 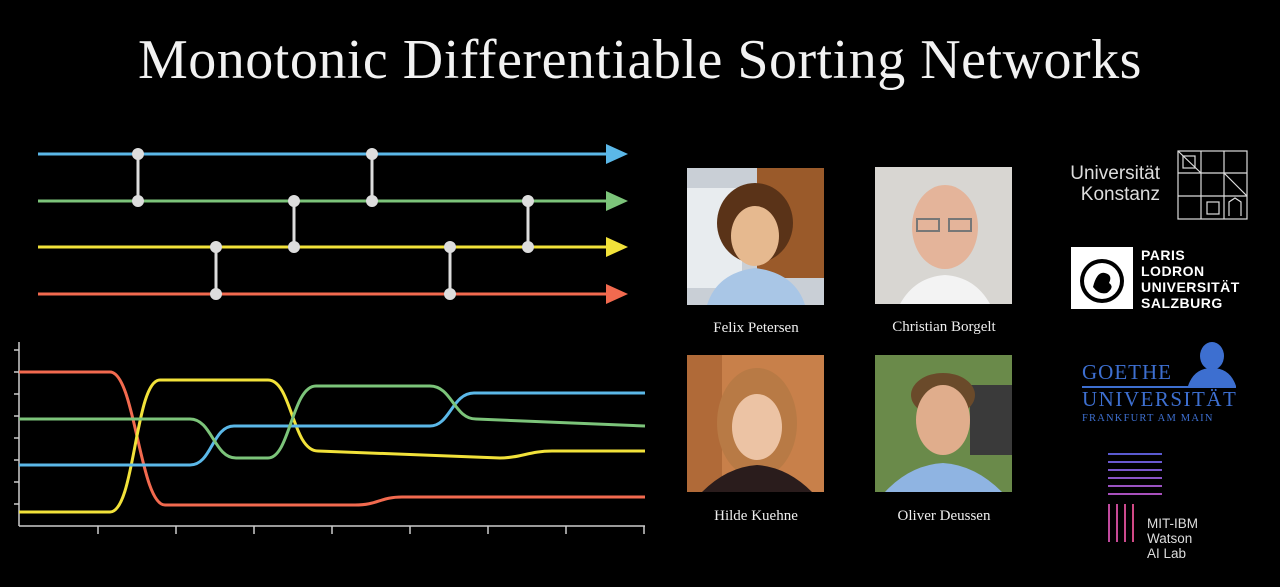 What do you see at coordinates (1190, 279) in the screenshot?
I see `salzburg-logo-text: PARIS LODRON UNIVERSITÄT SALZBURG` at bounding box center [1190, 279].